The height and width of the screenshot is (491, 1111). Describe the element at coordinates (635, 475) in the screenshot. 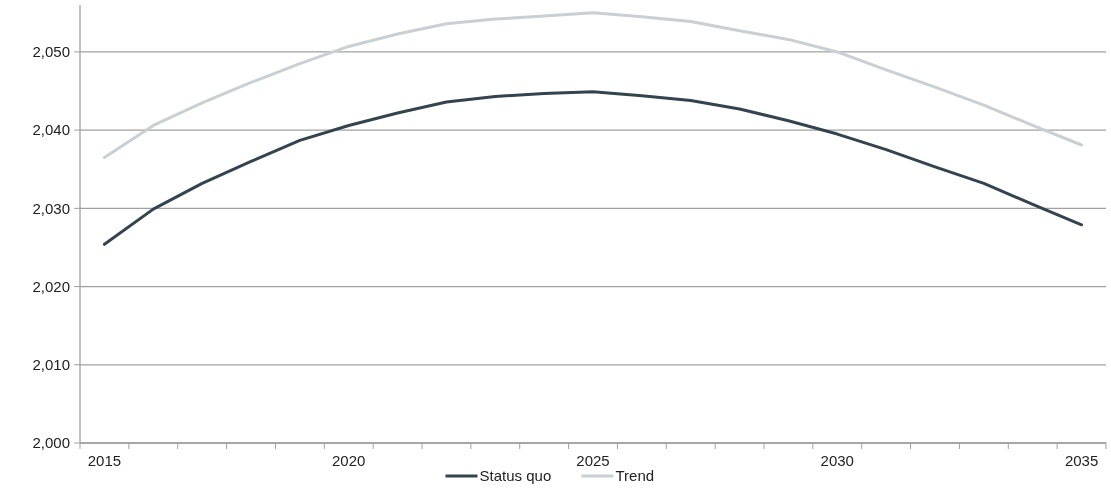

I see `legend-label: Trend` at that location.